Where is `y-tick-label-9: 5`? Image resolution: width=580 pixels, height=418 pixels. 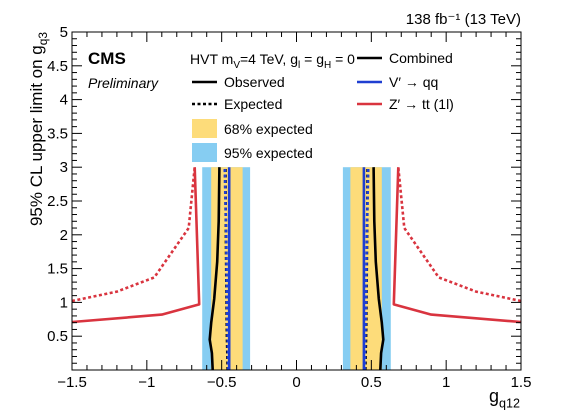 y-tick-label-9: 5 is located at coordinates (64, 32).